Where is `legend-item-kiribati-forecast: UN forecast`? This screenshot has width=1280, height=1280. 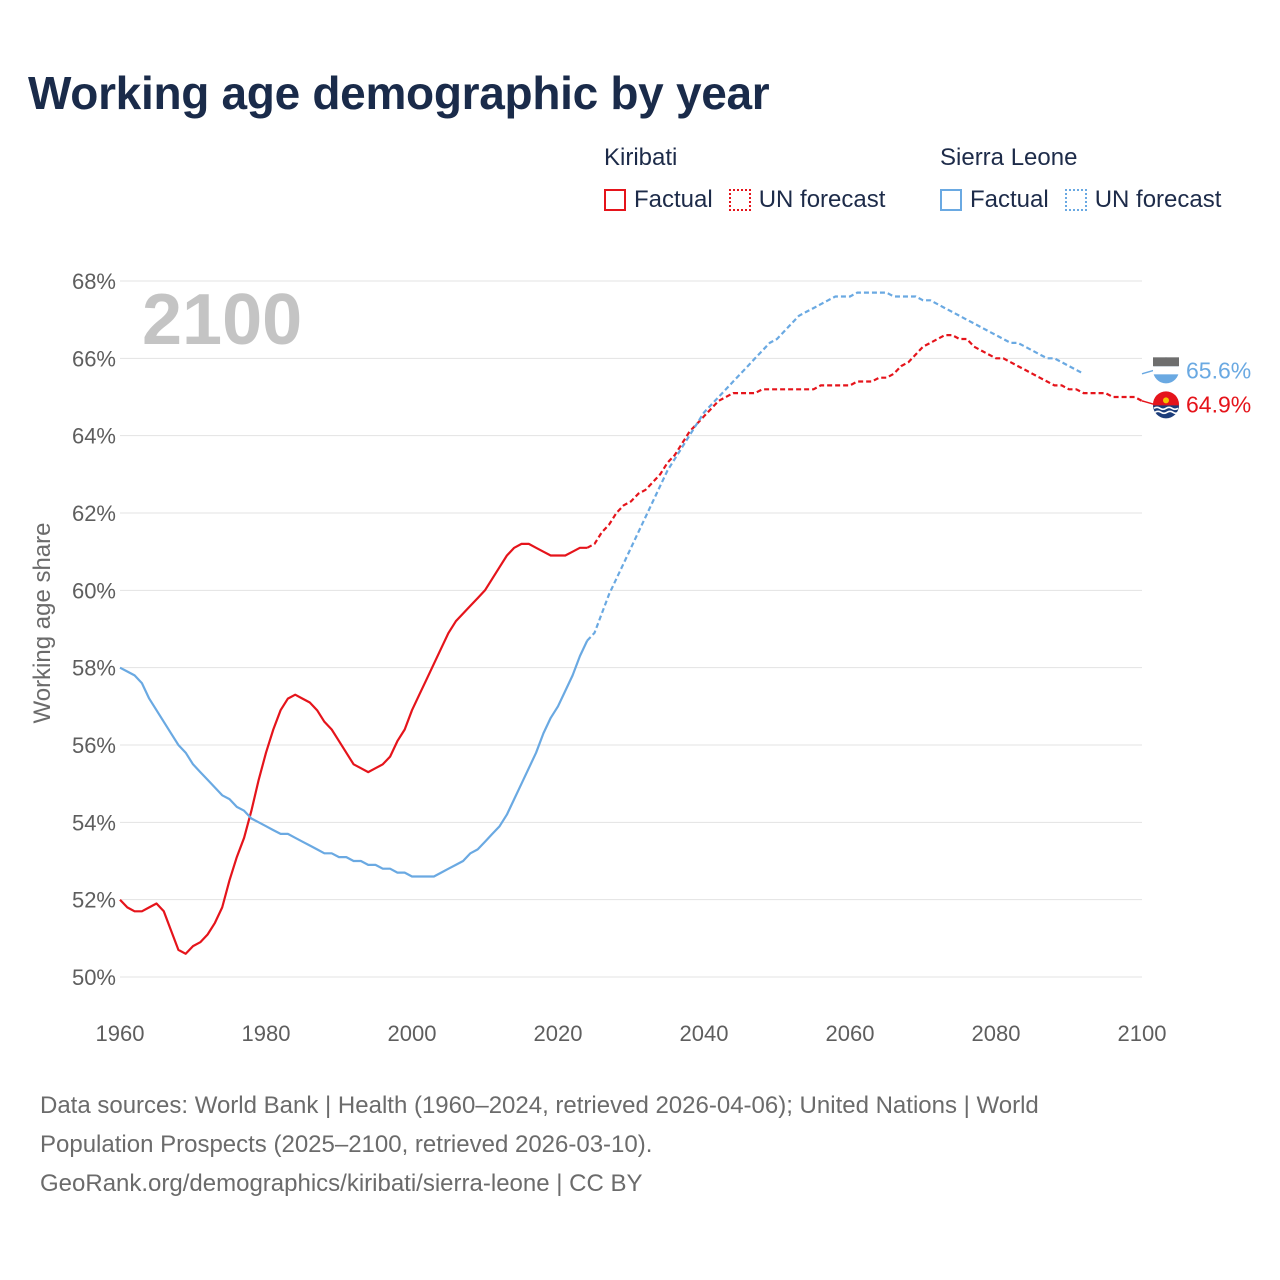
legend-item-kiribati-forecast: UN forecast is located at coordinates (807, 200).